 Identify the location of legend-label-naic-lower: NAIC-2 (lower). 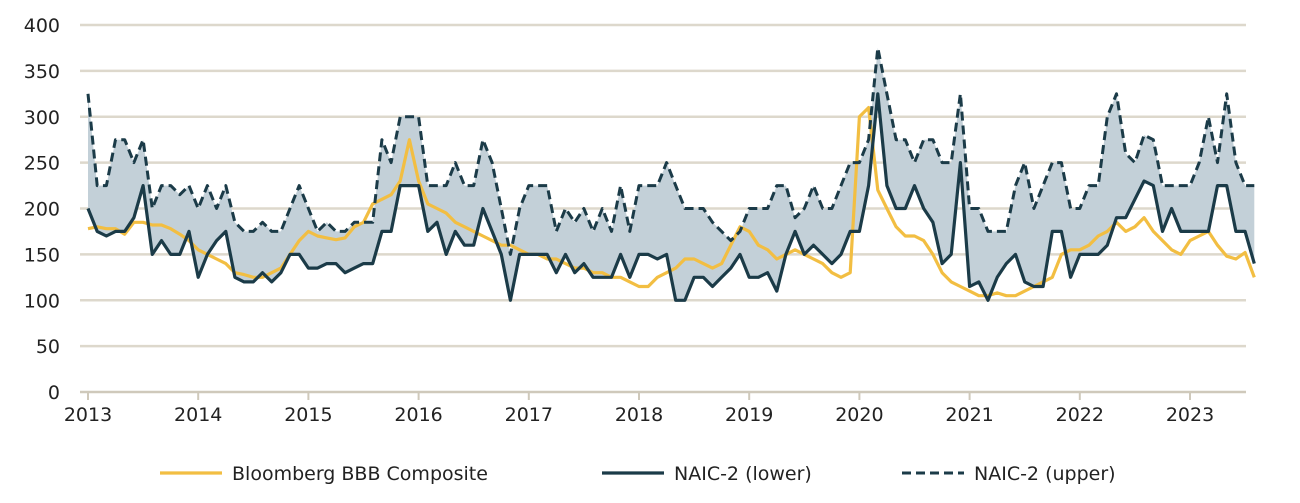
(743, 474).